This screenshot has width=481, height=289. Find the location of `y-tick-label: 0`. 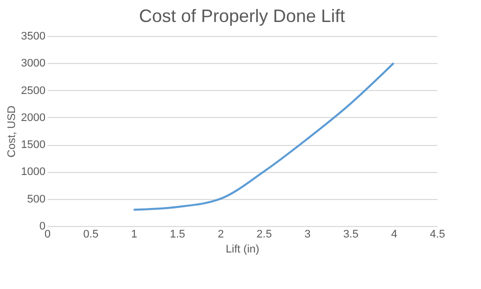

y-tick-label: 0 is located at coordinates (42, 226).